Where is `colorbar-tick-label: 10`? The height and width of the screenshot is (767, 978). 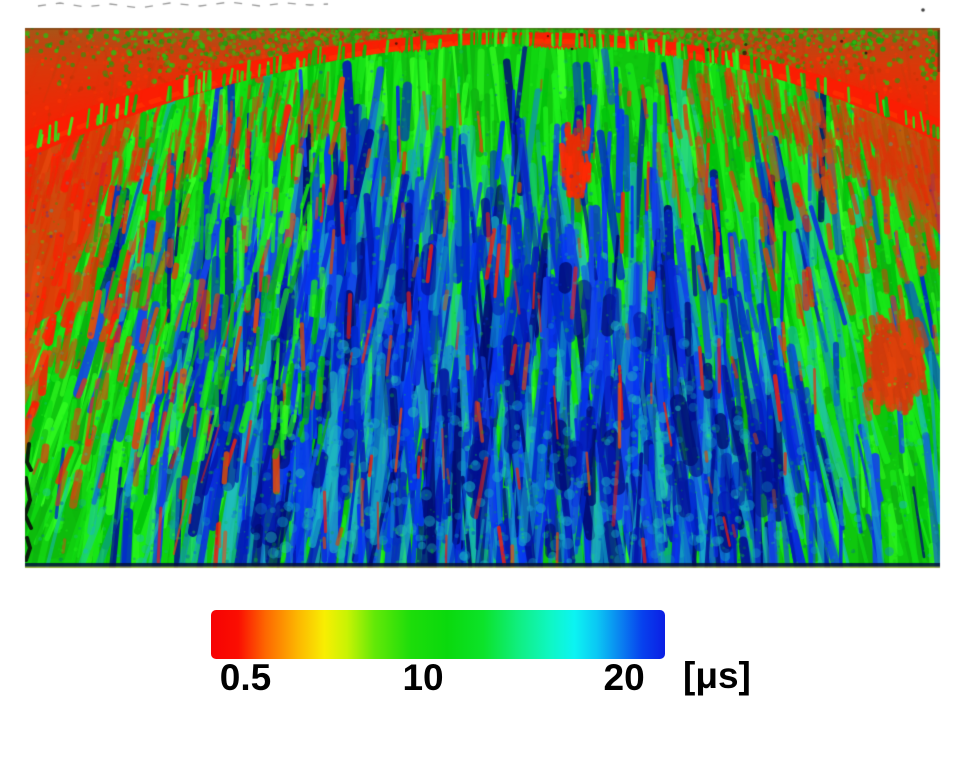
colorbar-tick-label: 10 is located at coordinates (423, 677).